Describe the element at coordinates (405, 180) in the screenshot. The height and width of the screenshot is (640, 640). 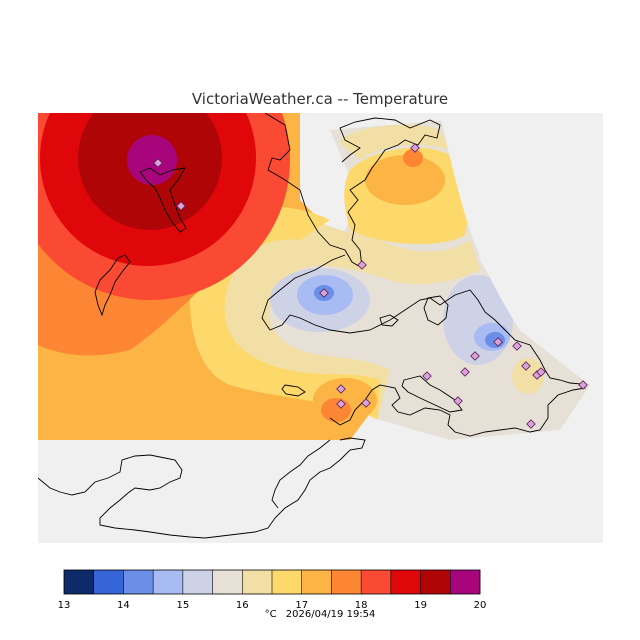
I see `contour-17-5-north-pocket` at that location.